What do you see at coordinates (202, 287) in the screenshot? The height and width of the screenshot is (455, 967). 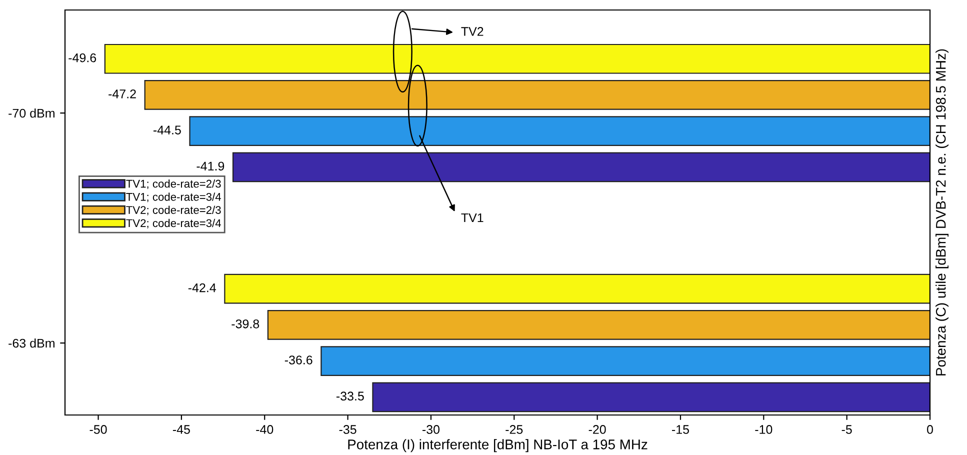 I see `data-label: -42.4` at bounding box center [202, 287].